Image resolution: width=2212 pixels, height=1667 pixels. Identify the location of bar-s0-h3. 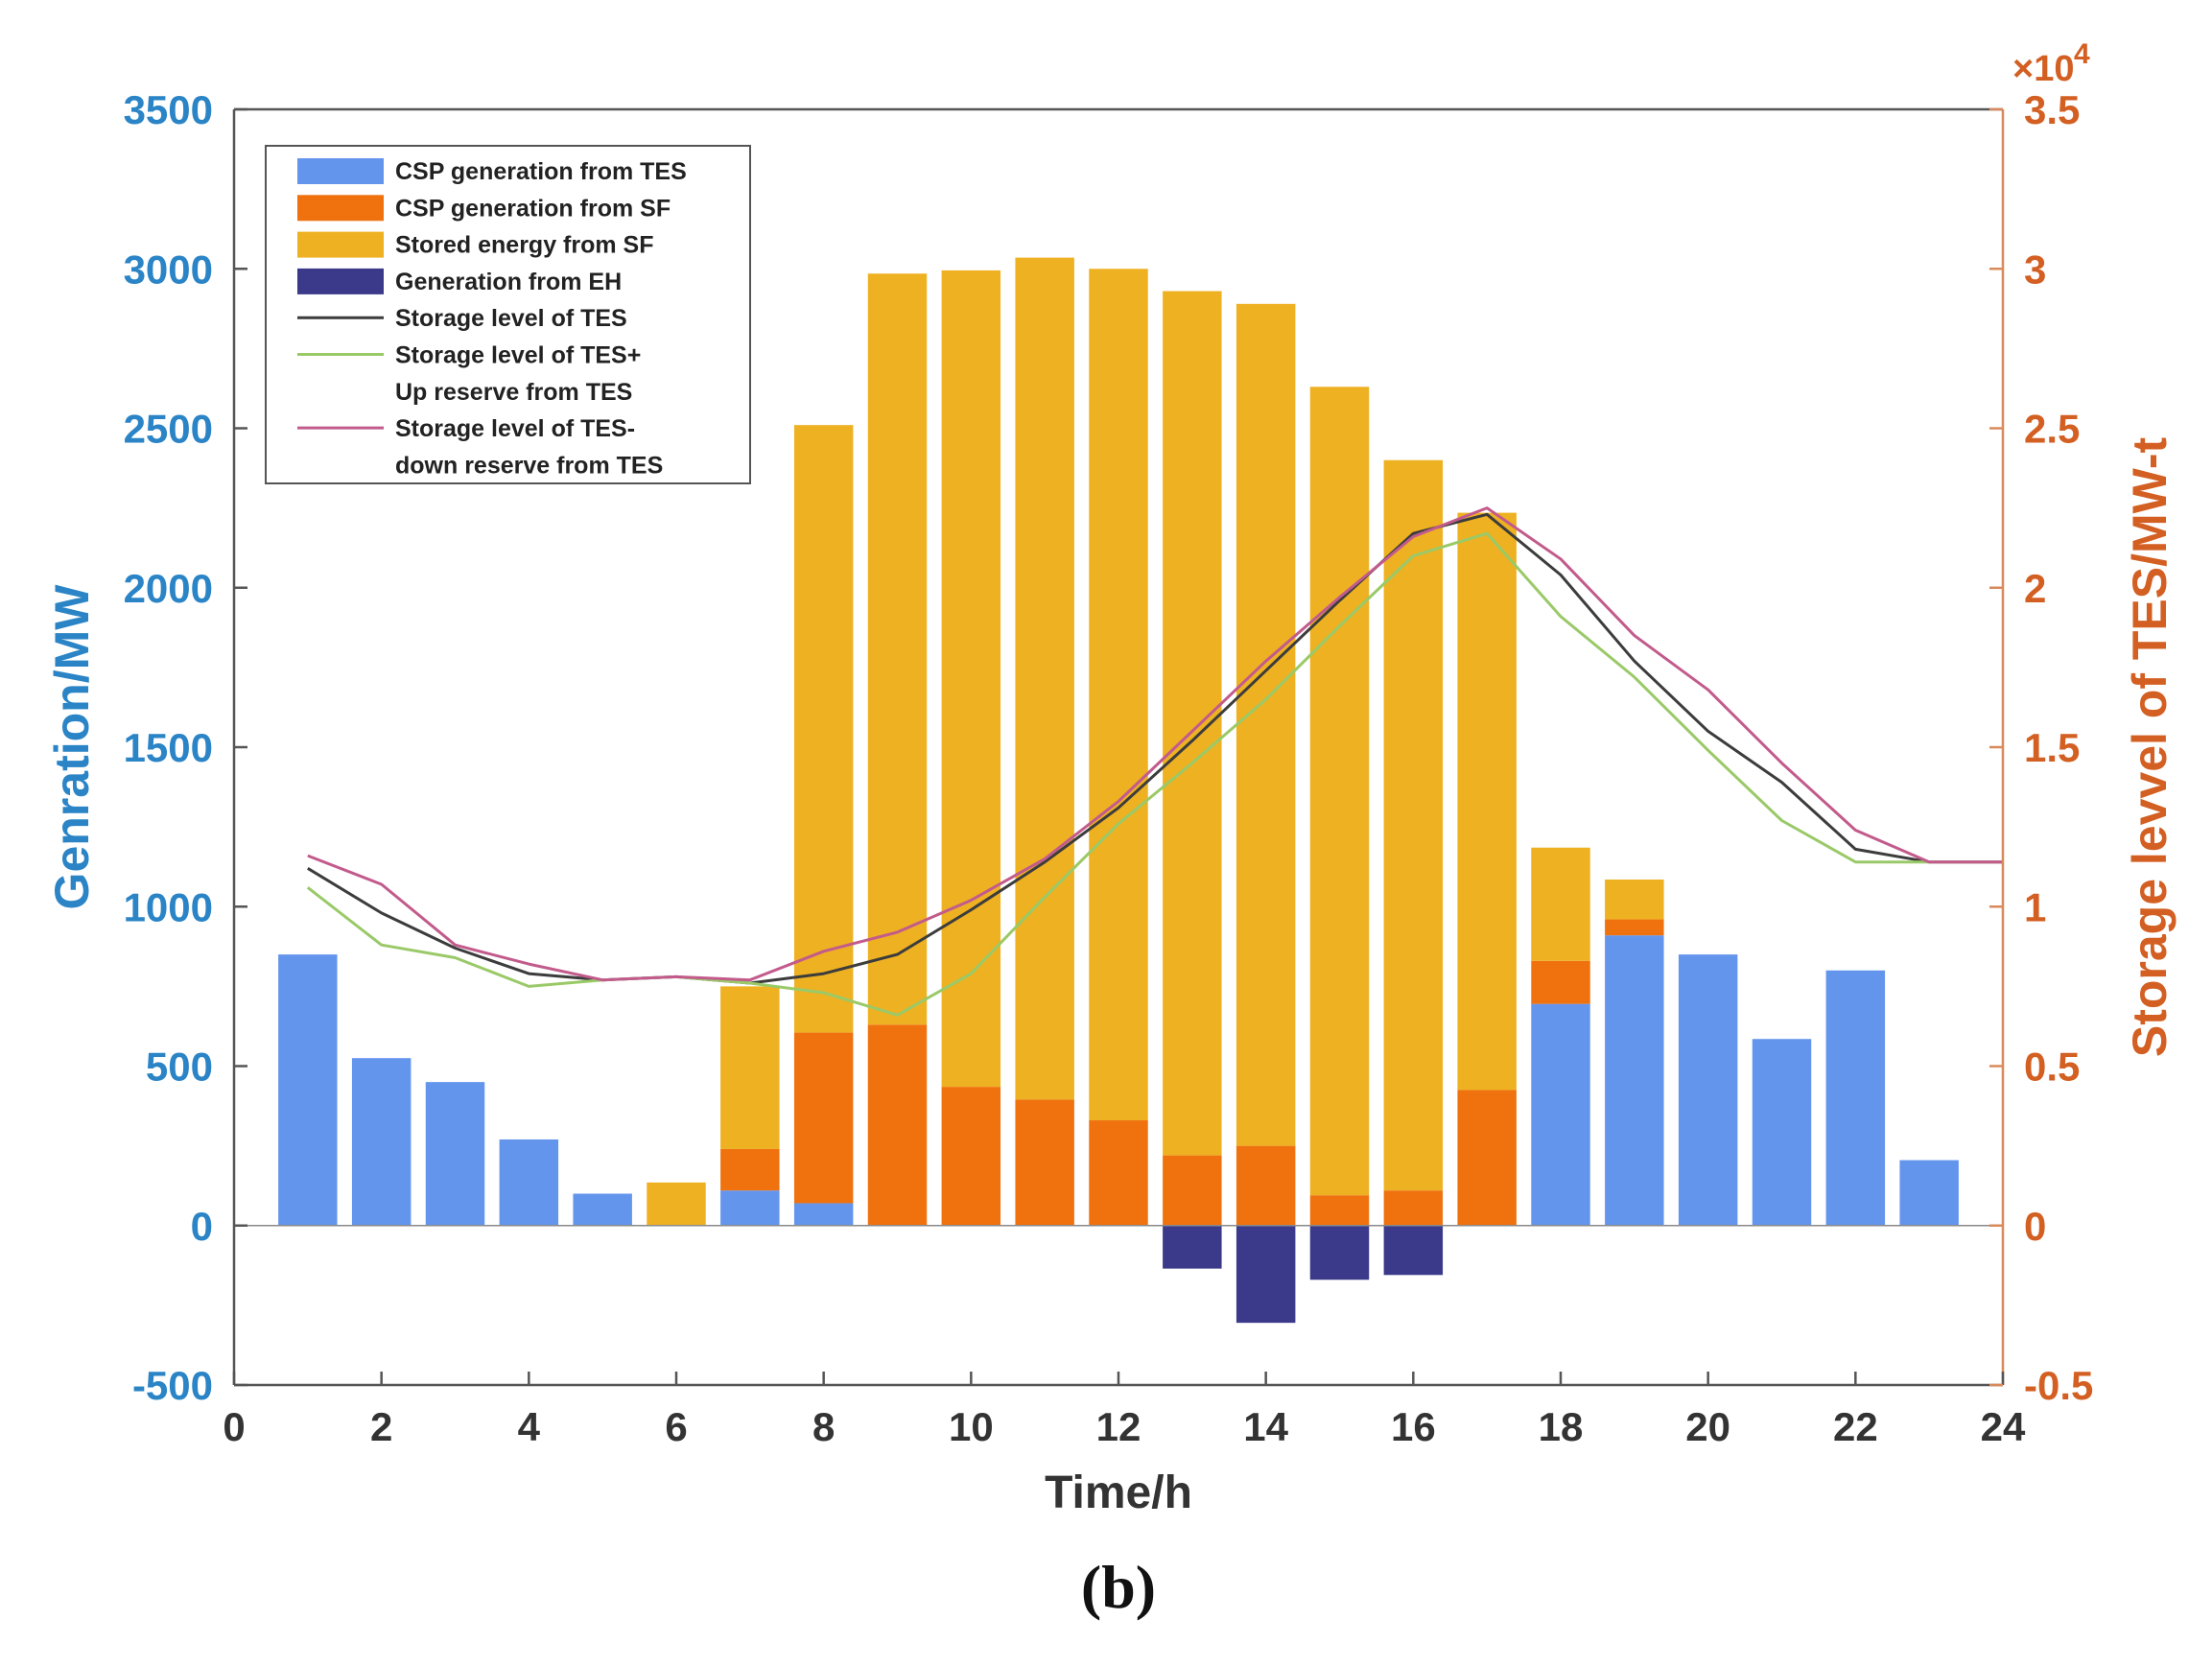
(455, 1154).